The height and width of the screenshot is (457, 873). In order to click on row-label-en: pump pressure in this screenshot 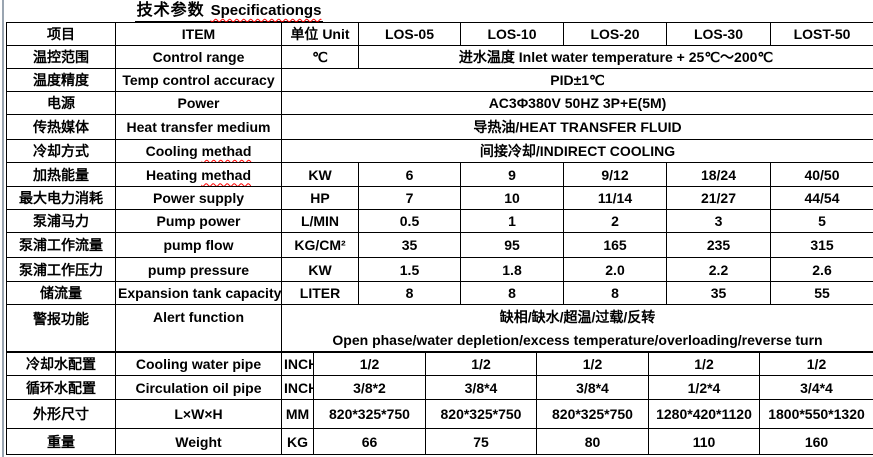, I will do `click(198, 269)`.